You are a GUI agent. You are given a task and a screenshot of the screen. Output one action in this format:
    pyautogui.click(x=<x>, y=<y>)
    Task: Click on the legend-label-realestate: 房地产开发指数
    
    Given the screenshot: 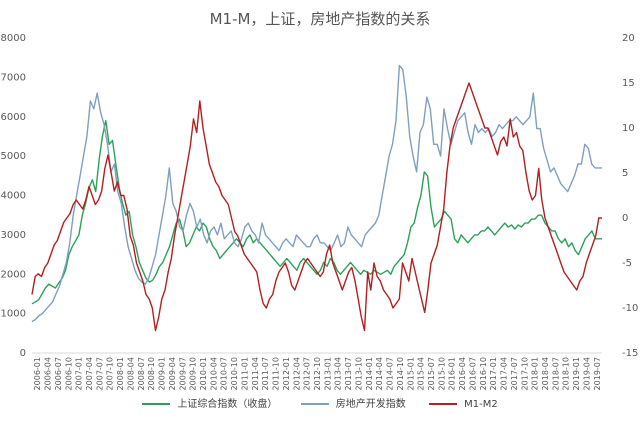 What is the action you would take?
    pyautogui.click(x=370, y=404)
    